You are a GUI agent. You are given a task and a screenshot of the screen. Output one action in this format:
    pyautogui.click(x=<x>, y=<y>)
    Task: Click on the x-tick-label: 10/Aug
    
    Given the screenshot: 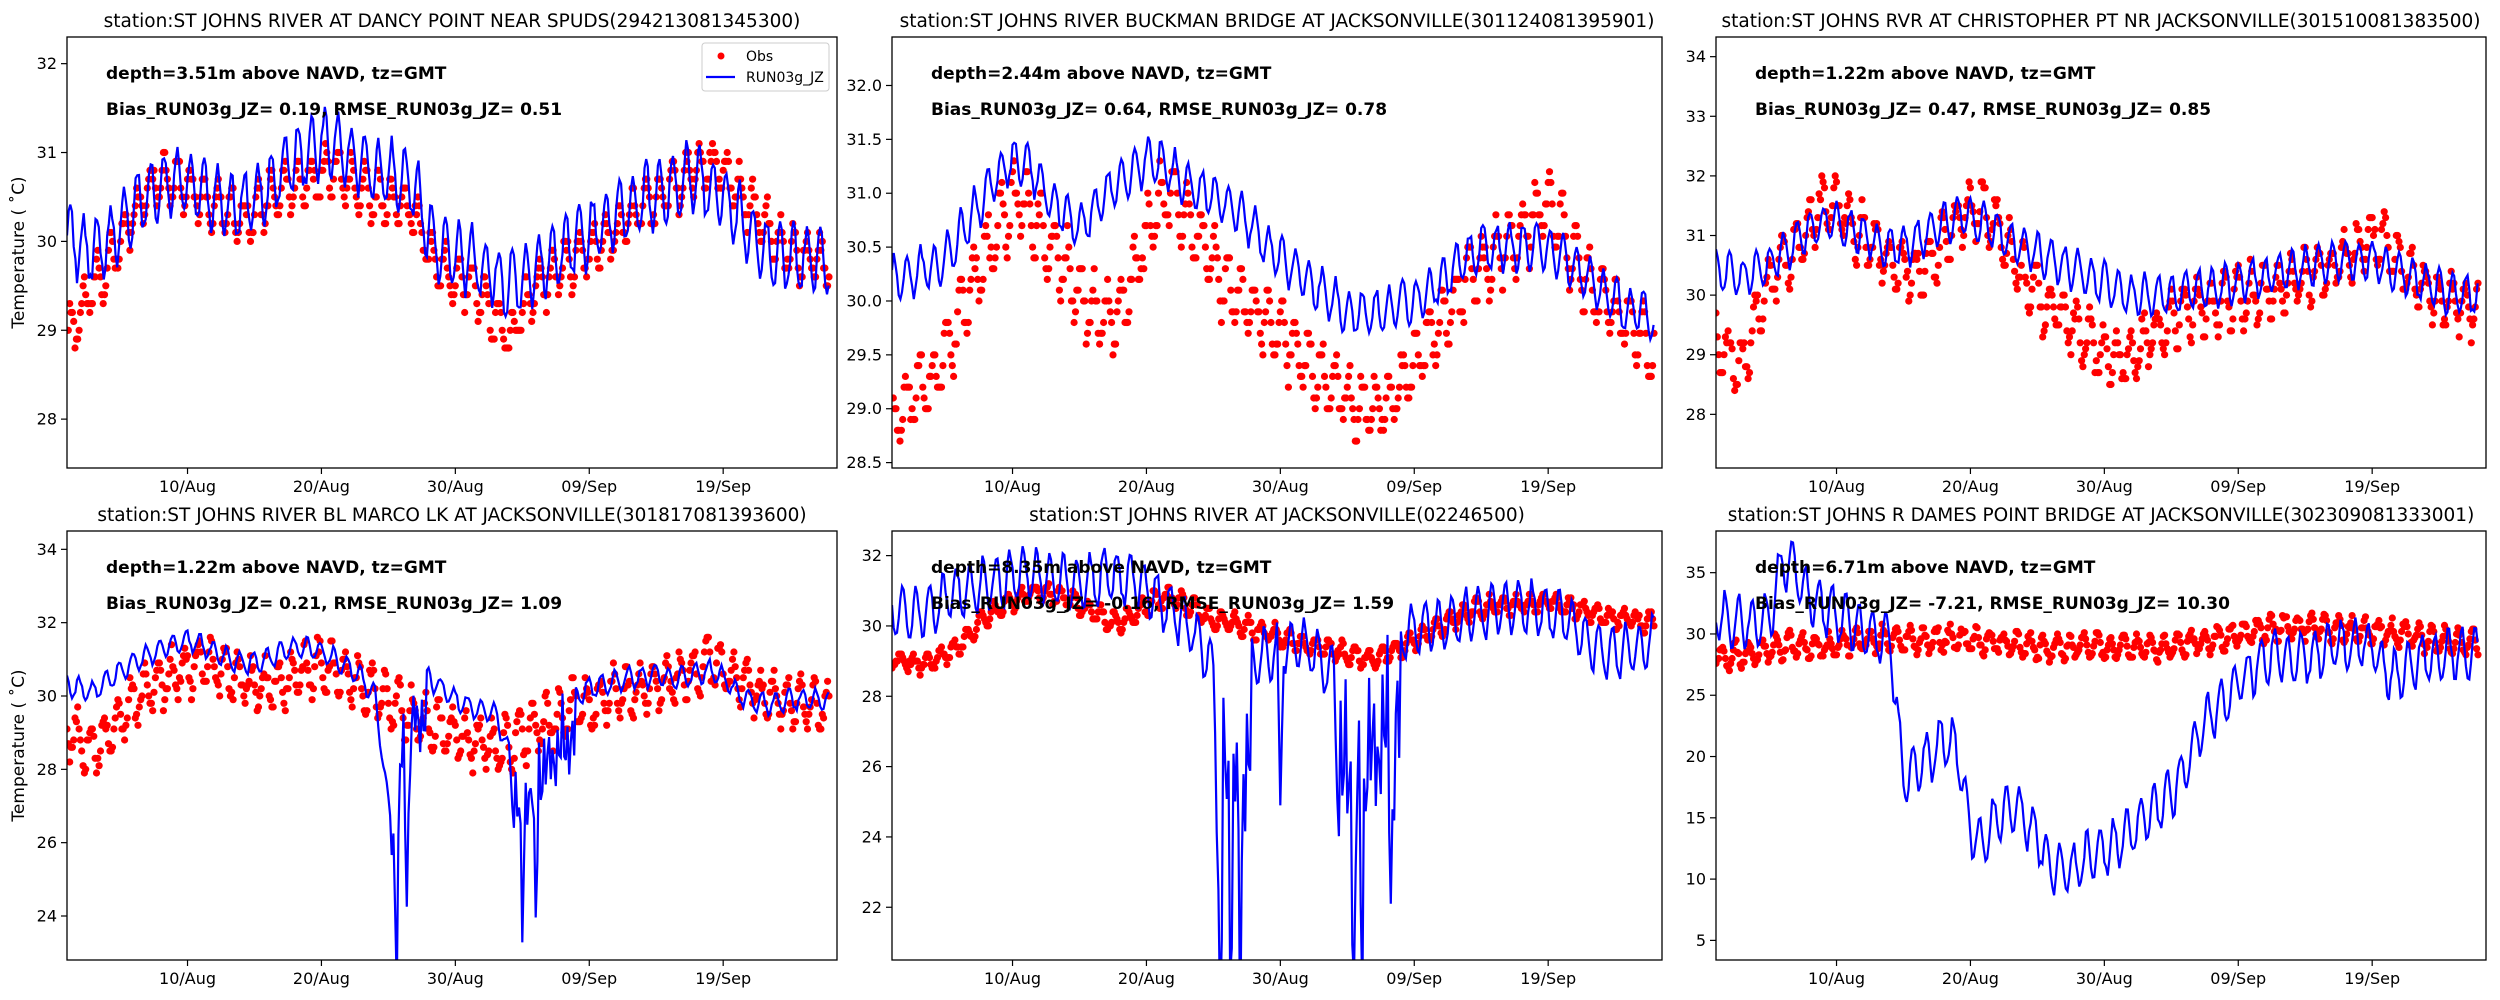 What is the action you would take?
    pyautogui.click(x=1012, y=978)
    